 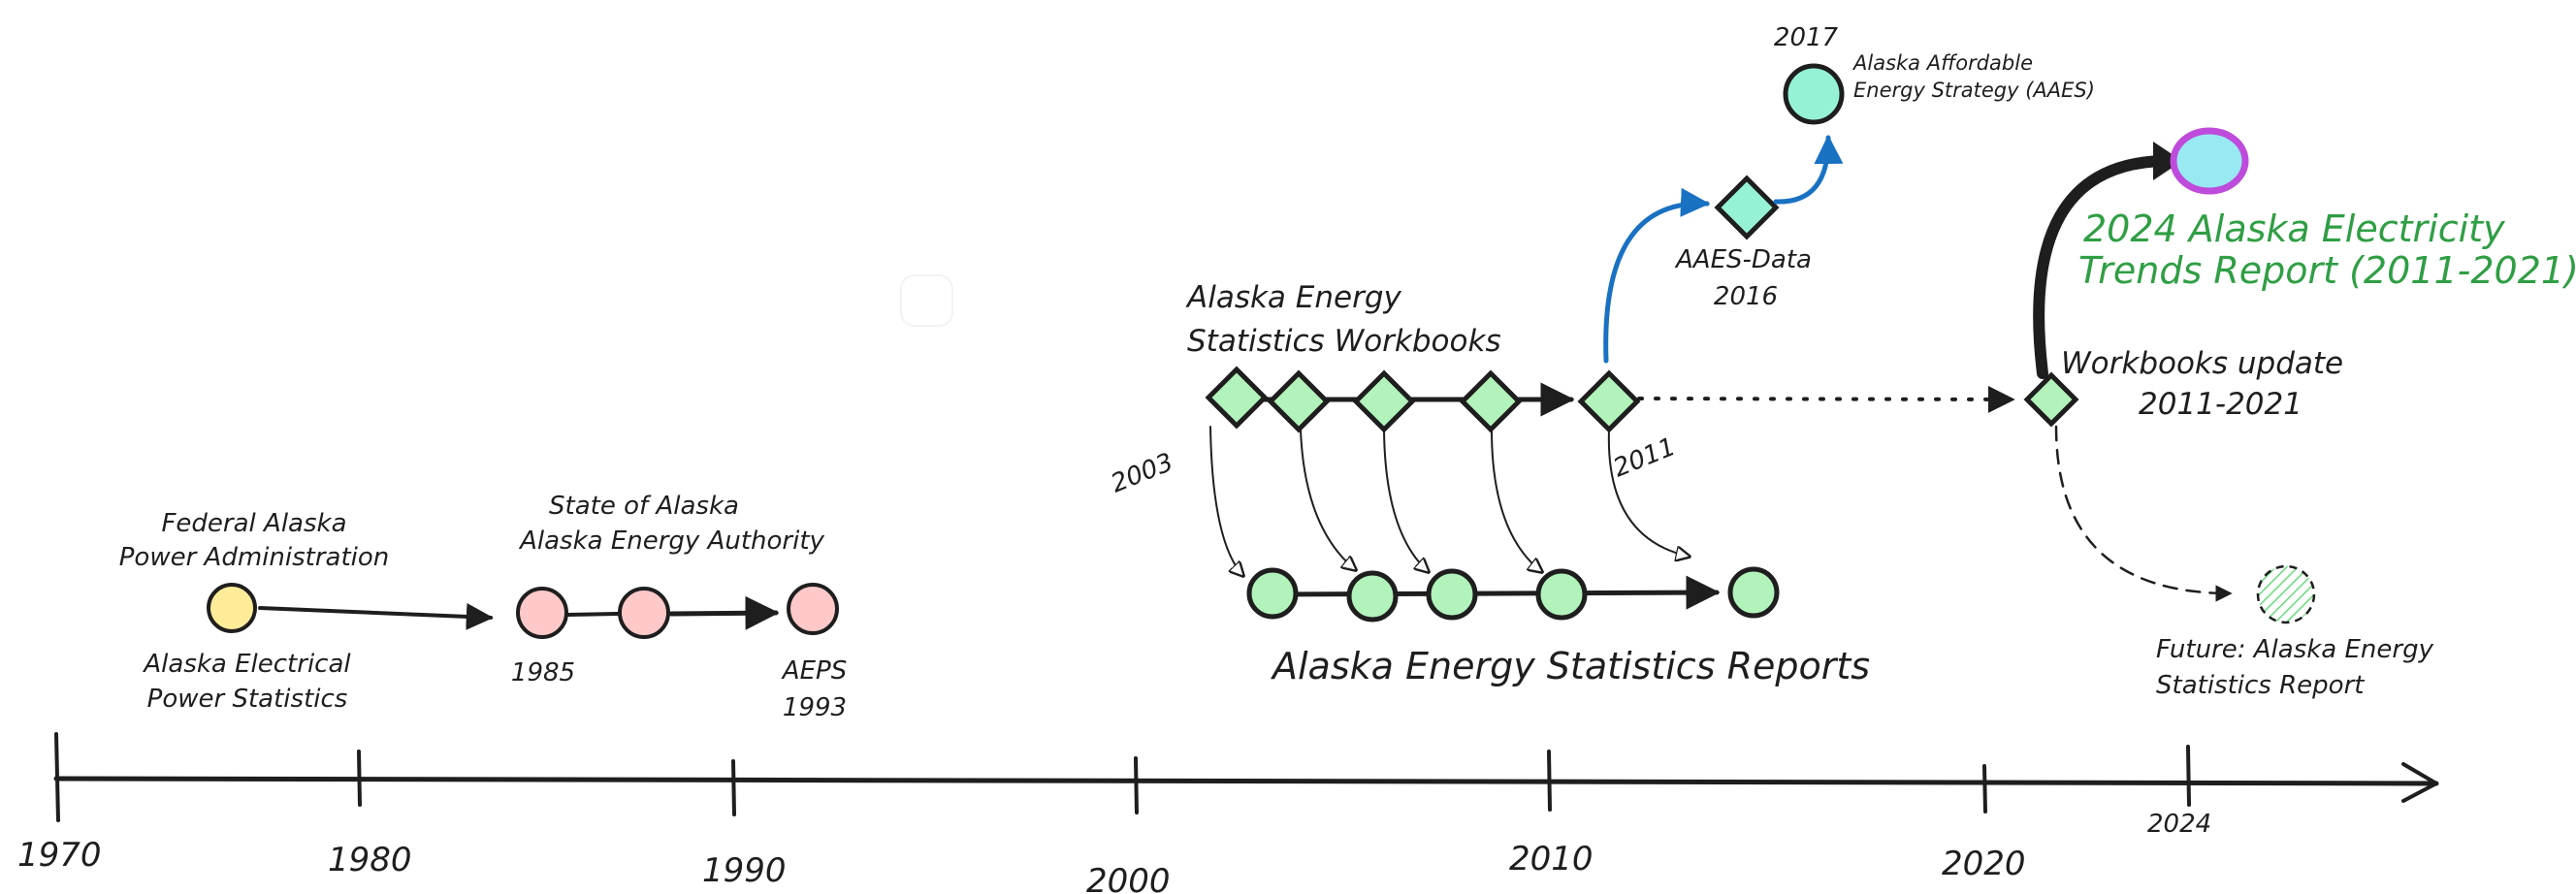 I want to click on tick-2000: 2000, so click(x=1128, y=878).